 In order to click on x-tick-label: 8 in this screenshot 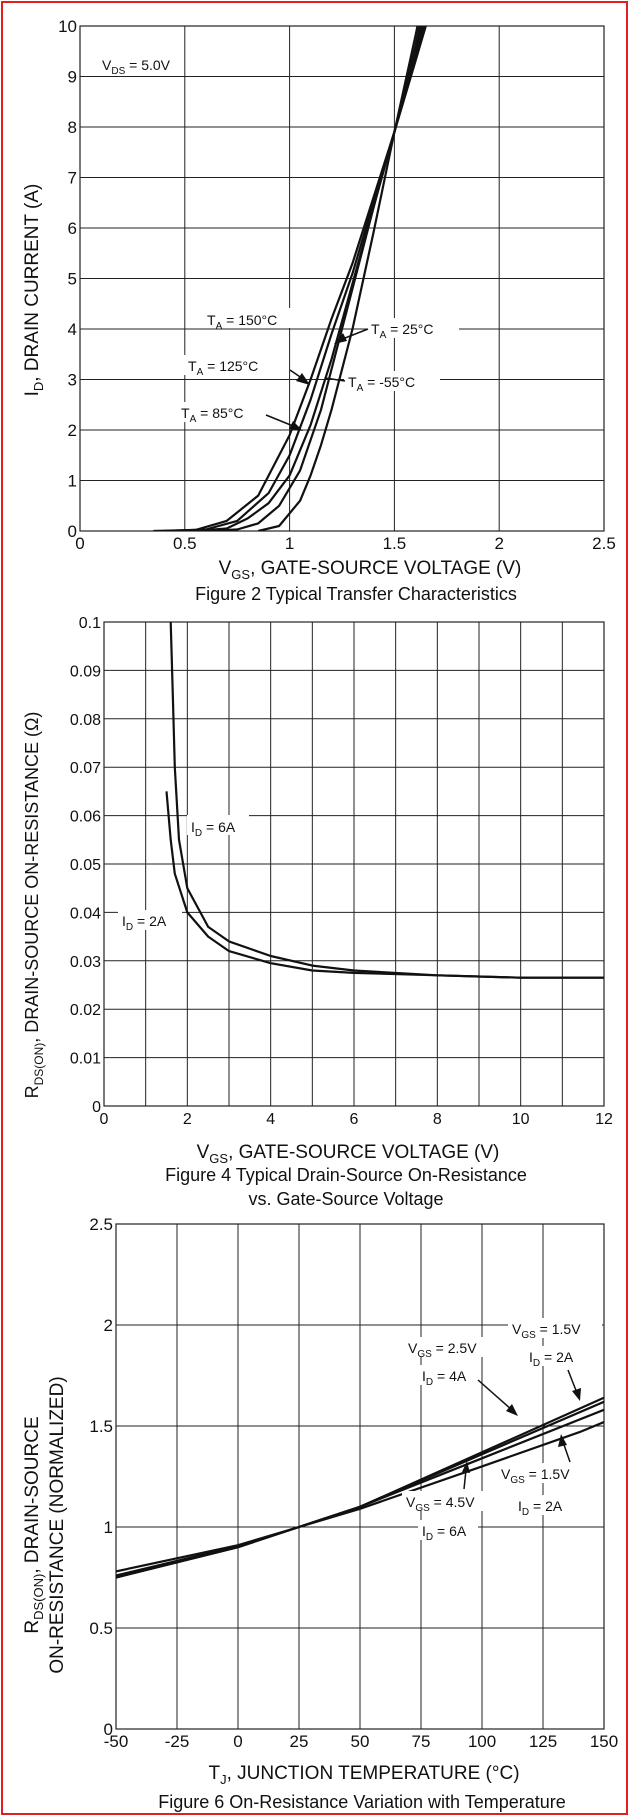, I will do `click(437, 1119)`.